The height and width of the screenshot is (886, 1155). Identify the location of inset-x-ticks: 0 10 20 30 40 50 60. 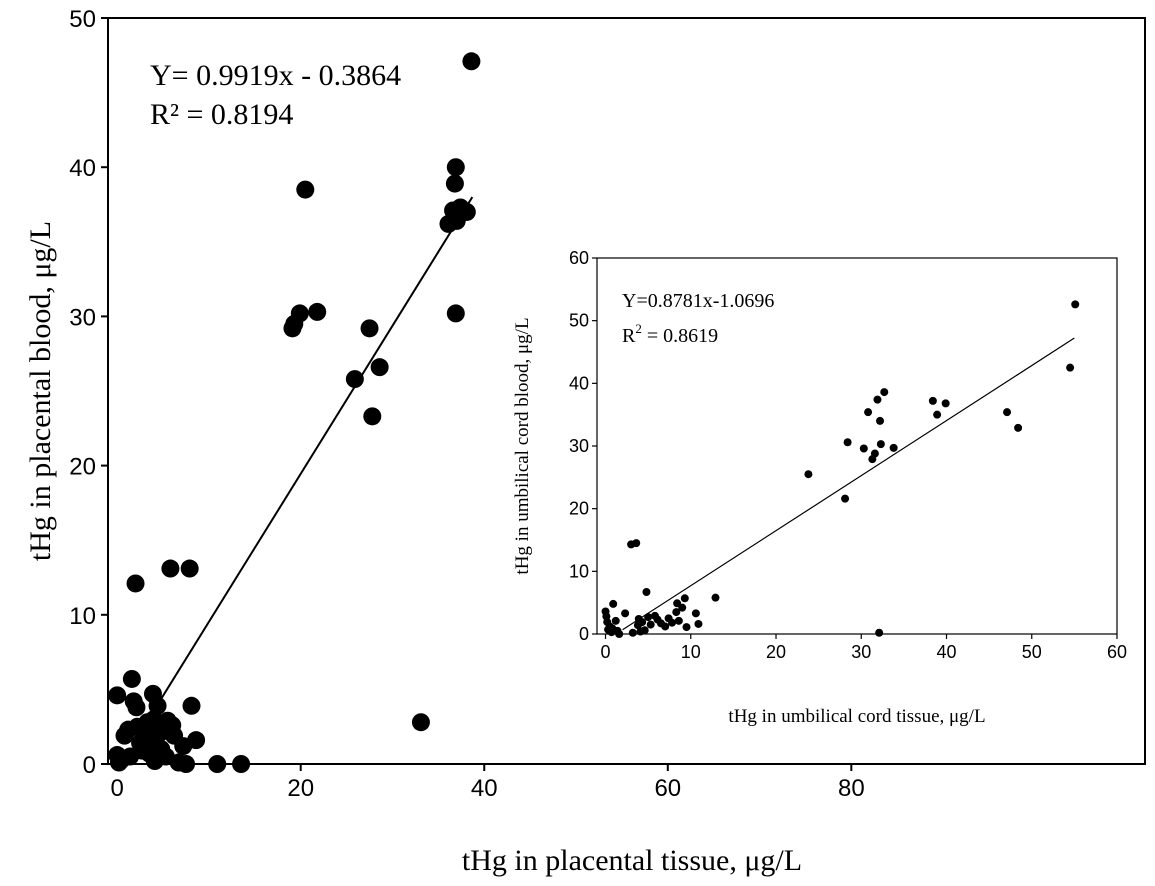
(864, 648).